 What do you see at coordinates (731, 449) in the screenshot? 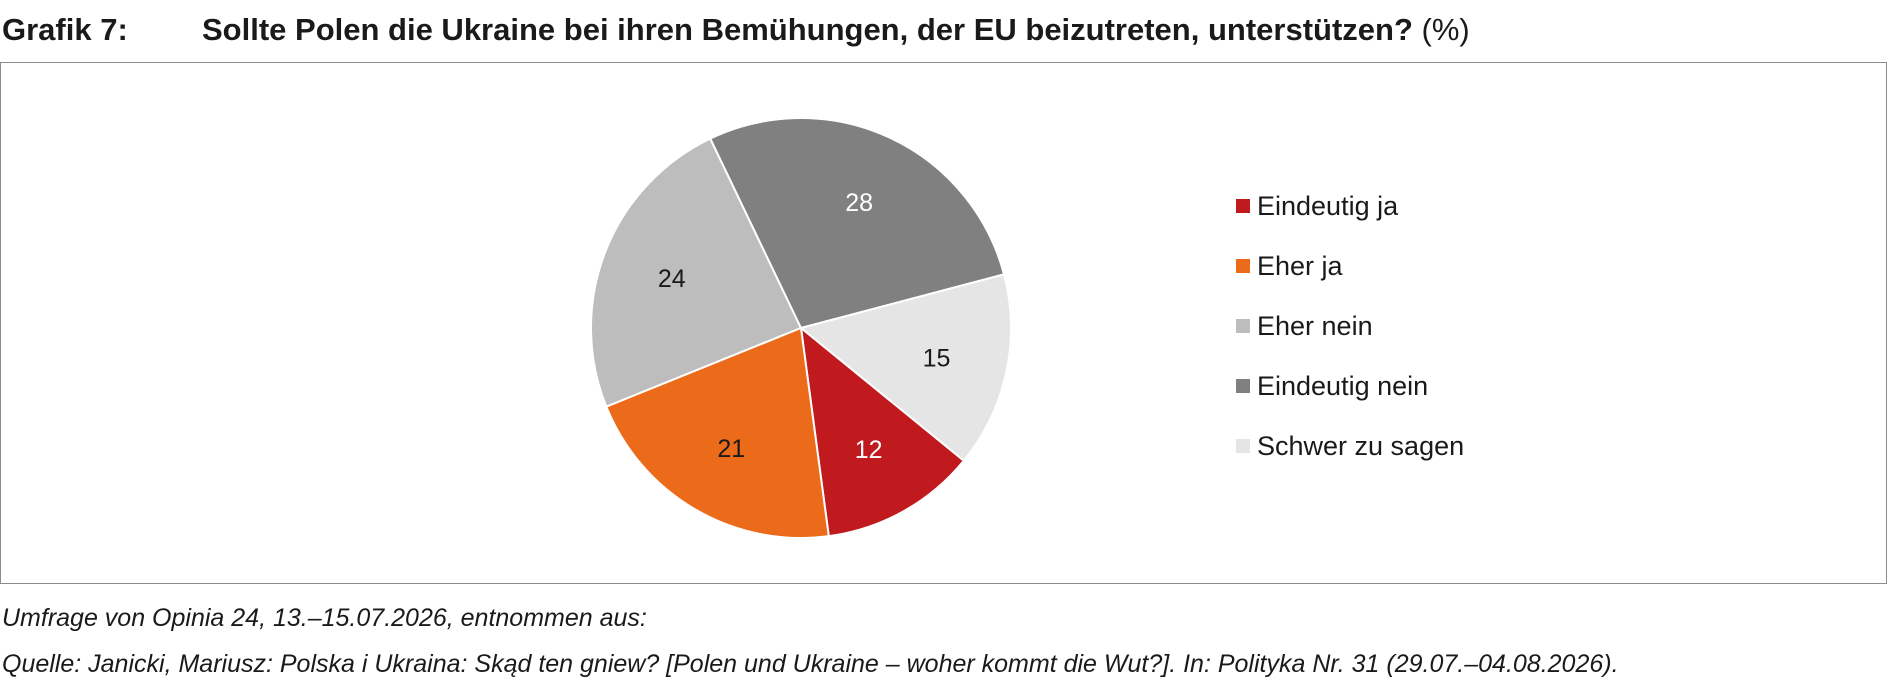
I see `slice-value-label-eher-ja: 21` at bounding box center [731, 449].